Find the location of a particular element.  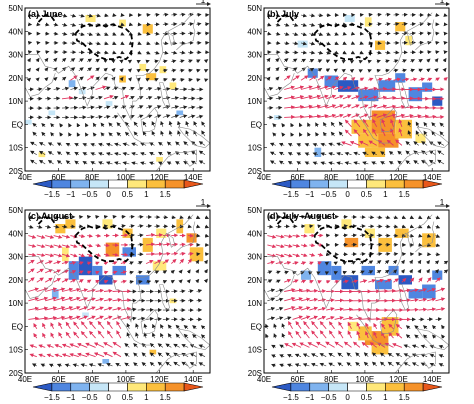

colorbar-label: 1 is located at coordinates (146, 397).